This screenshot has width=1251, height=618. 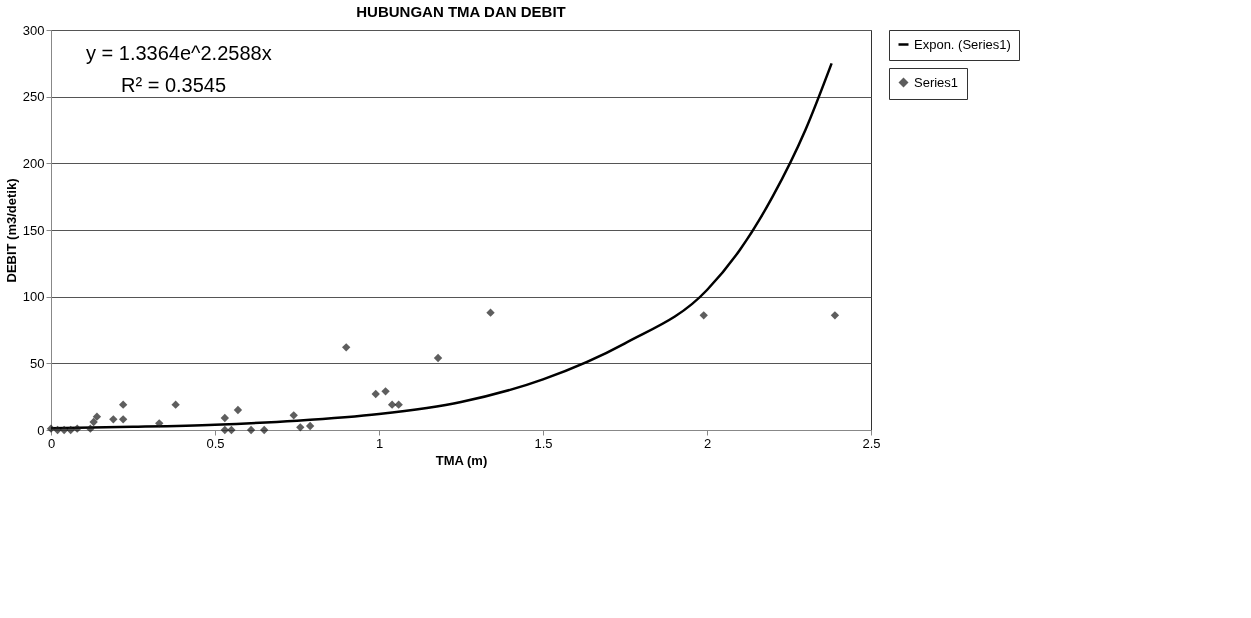 I want to click on legend-label: Series1, so click(x=936, y=82).